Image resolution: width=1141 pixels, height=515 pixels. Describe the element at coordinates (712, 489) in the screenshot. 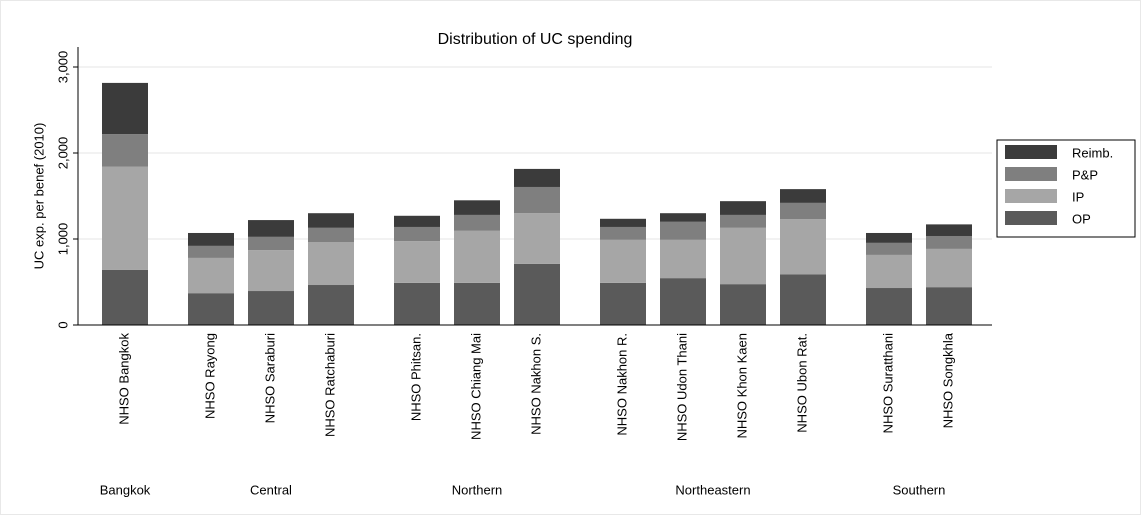

I see `group-label: Northeastern` at that location.